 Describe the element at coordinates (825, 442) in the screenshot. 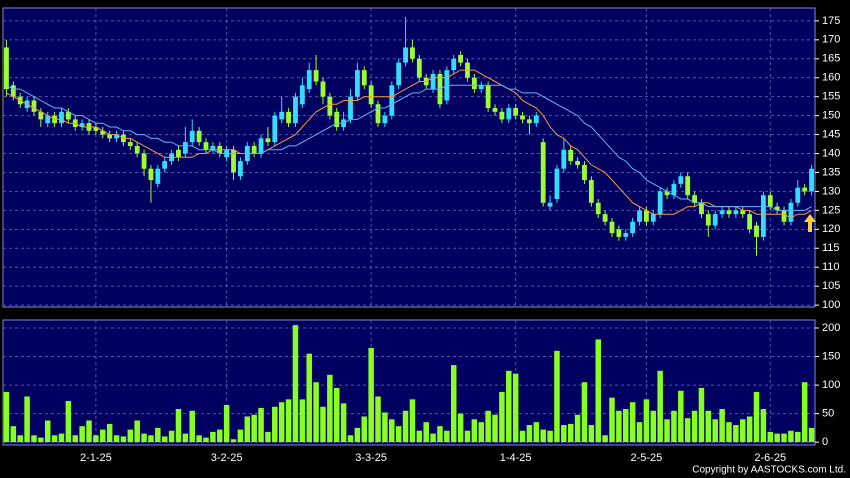

I see `y-tick-label: 0` at that location.